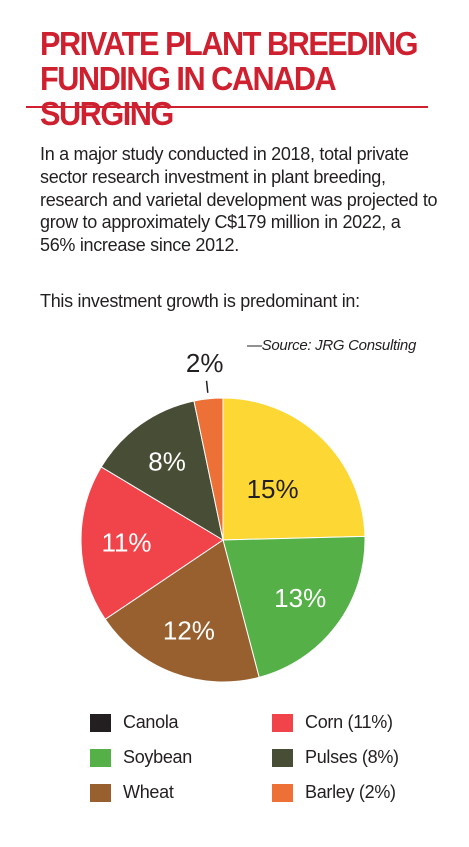 This screenshot has width=469, height=847. Describe the element at coordinates (229, 43) in the screenshot. I see `title-line-1: PRIVATE PLANT BREEDING` at that location.